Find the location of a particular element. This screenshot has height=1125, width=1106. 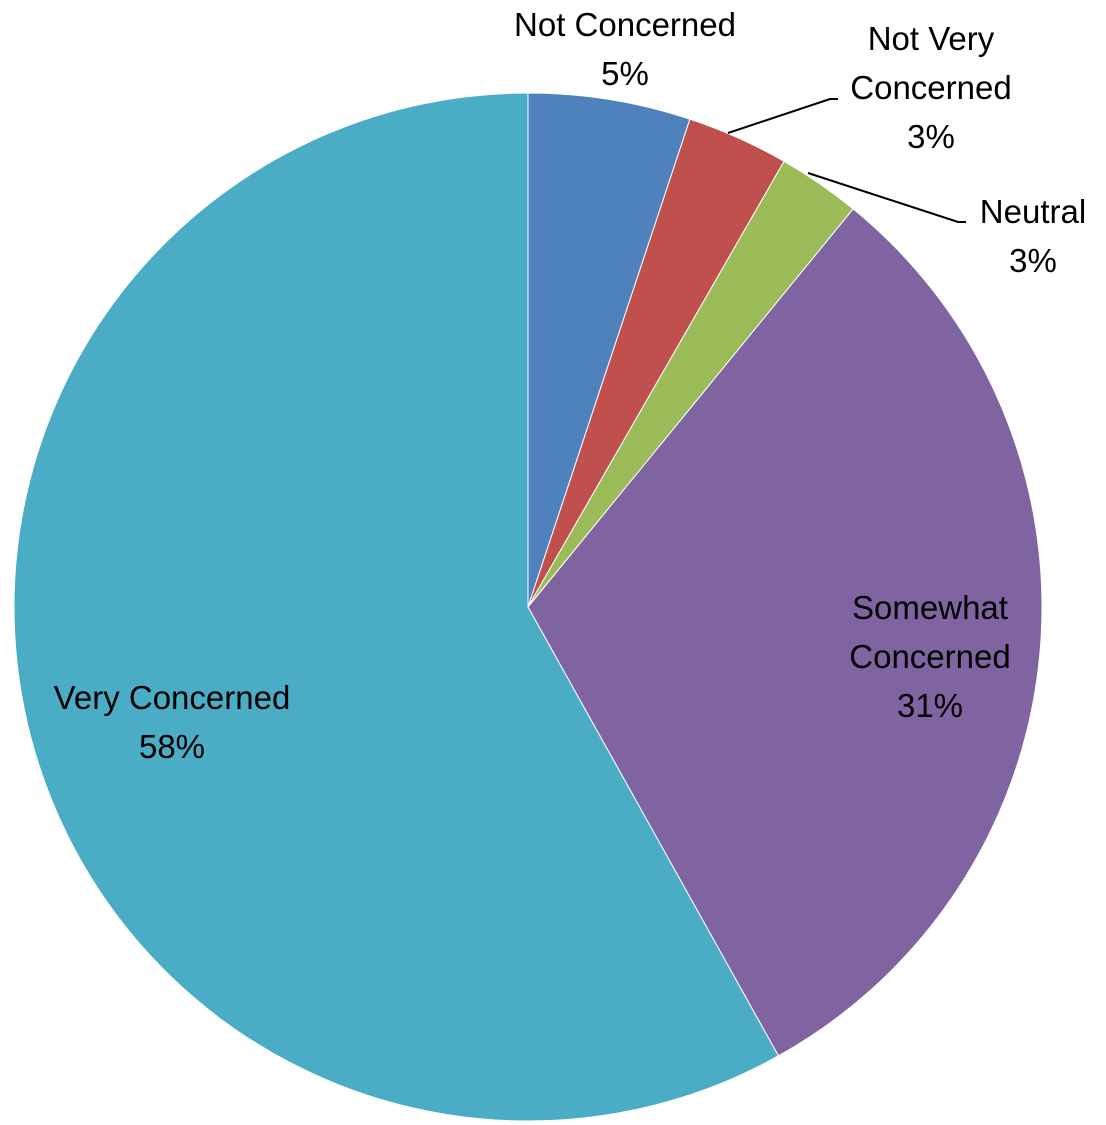

slice-category-label-1-1: Concerned is located at coordinates (930, 87).